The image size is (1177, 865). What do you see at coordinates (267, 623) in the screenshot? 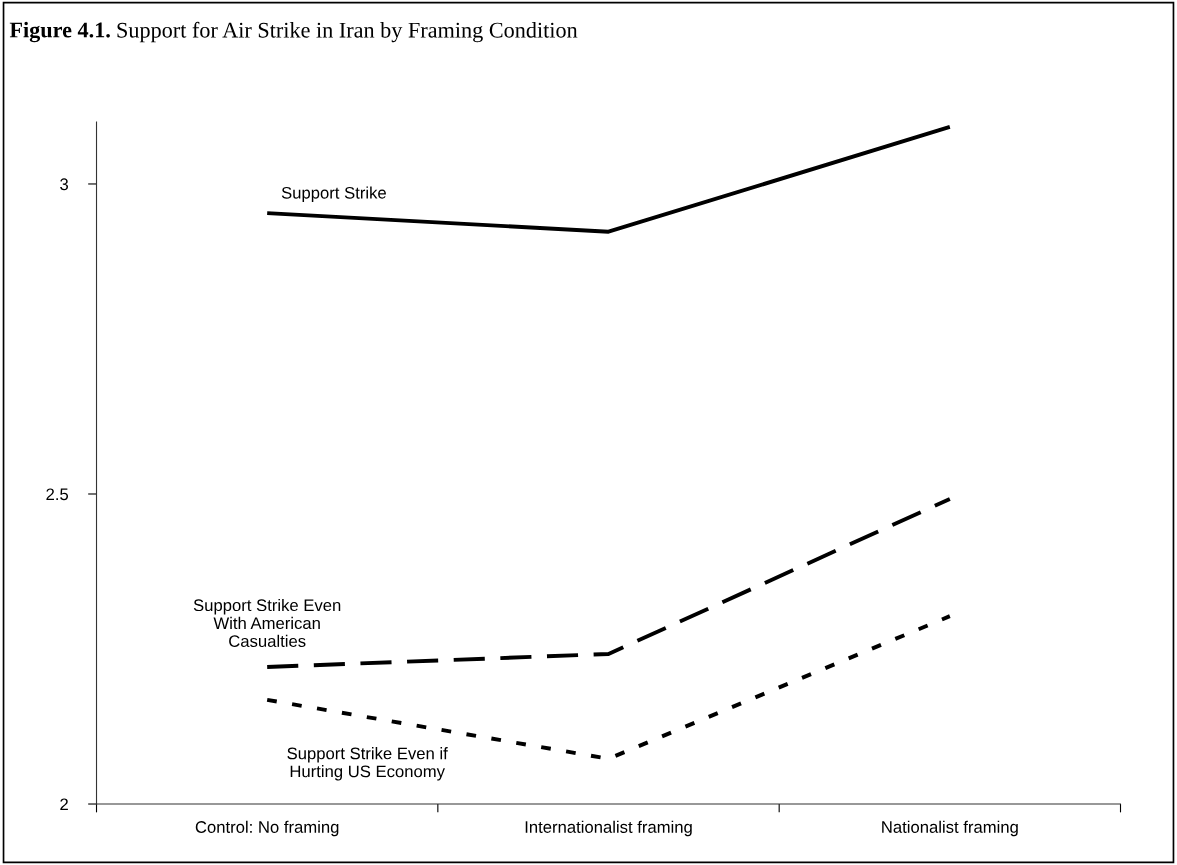
I see `series-label: Support Strike Even With American Casualties` at bounding box center [267, 623].